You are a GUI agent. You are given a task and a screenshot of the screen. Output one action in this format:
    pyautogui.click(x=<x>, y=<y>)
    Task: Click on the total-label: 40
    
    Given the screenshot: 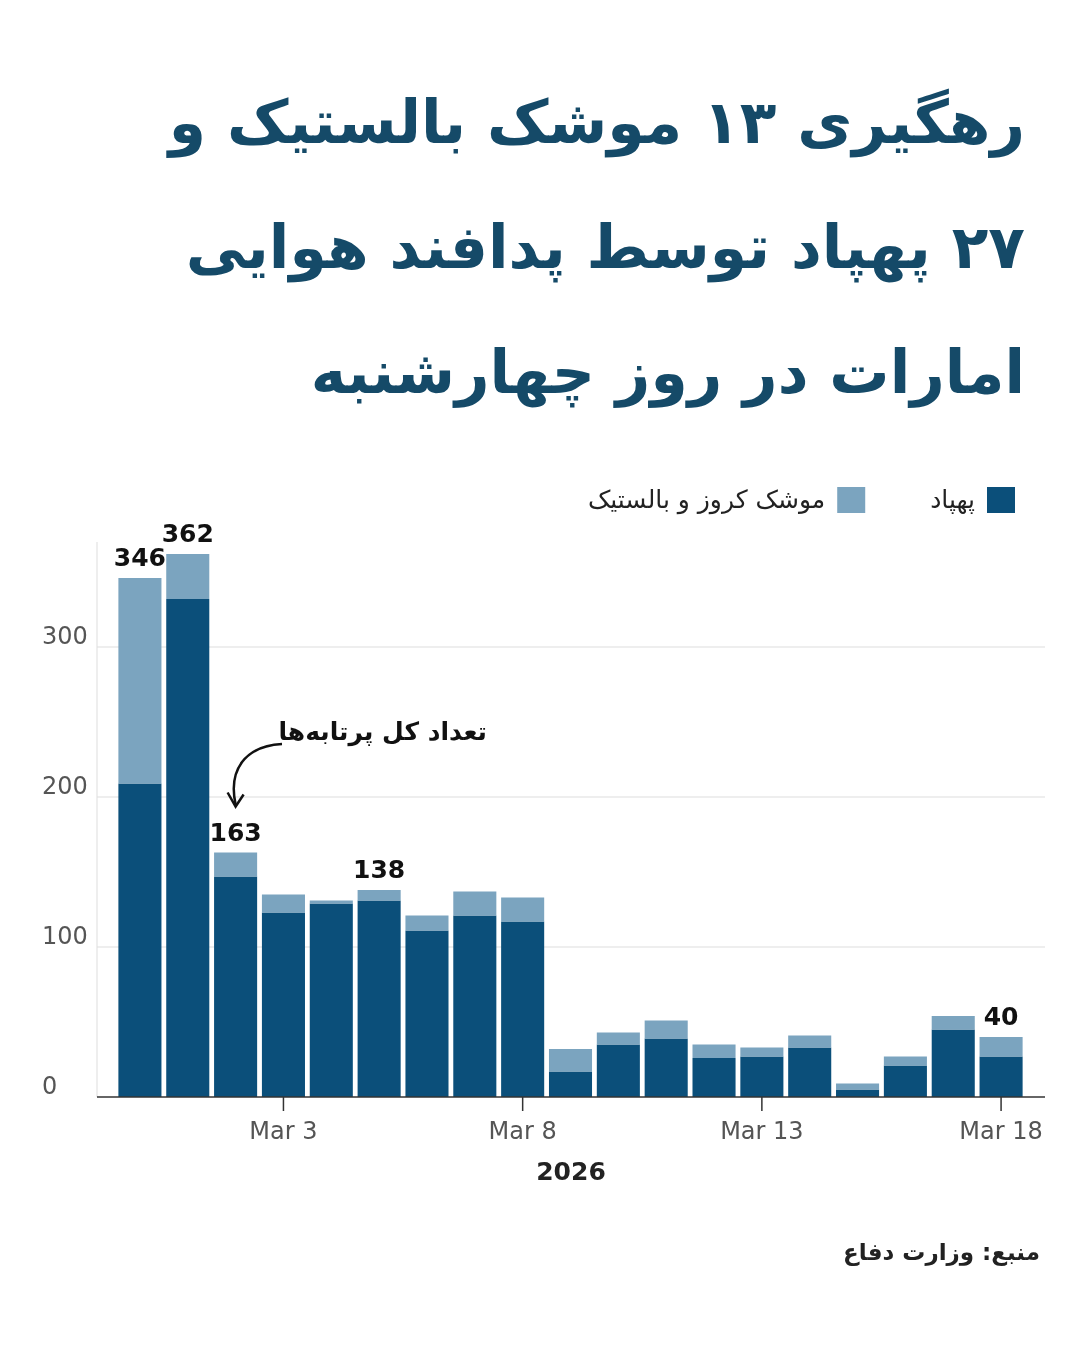 What is the action you would take?
    pyautogui.click(x=1001, y=1016)
    